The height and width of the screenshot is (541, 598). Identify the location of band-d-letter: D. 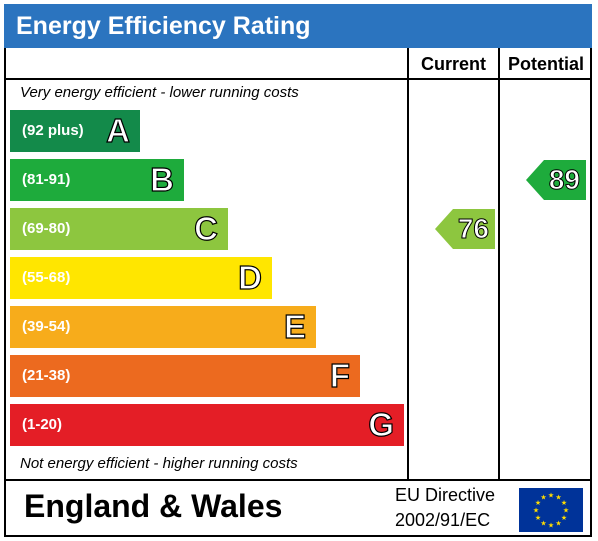
(250, 277).